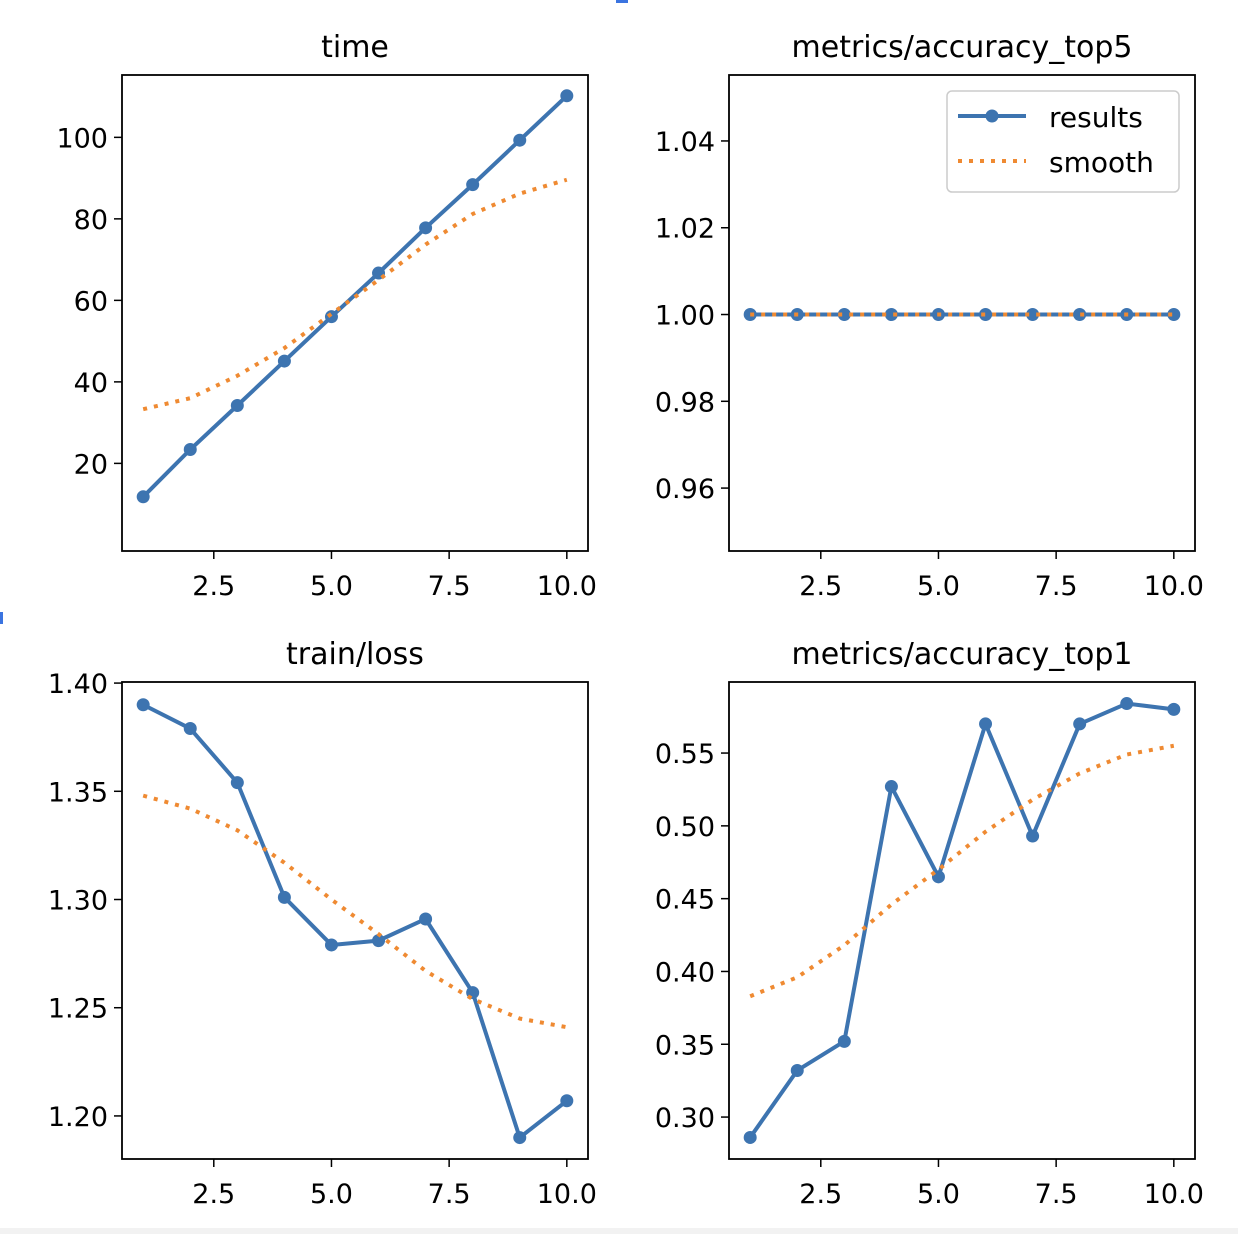 The image size is (1238, 1234). Describe the element at coordinates (78, 684) in the screenshot. I see `y-tick-label: 1.40` at that location.